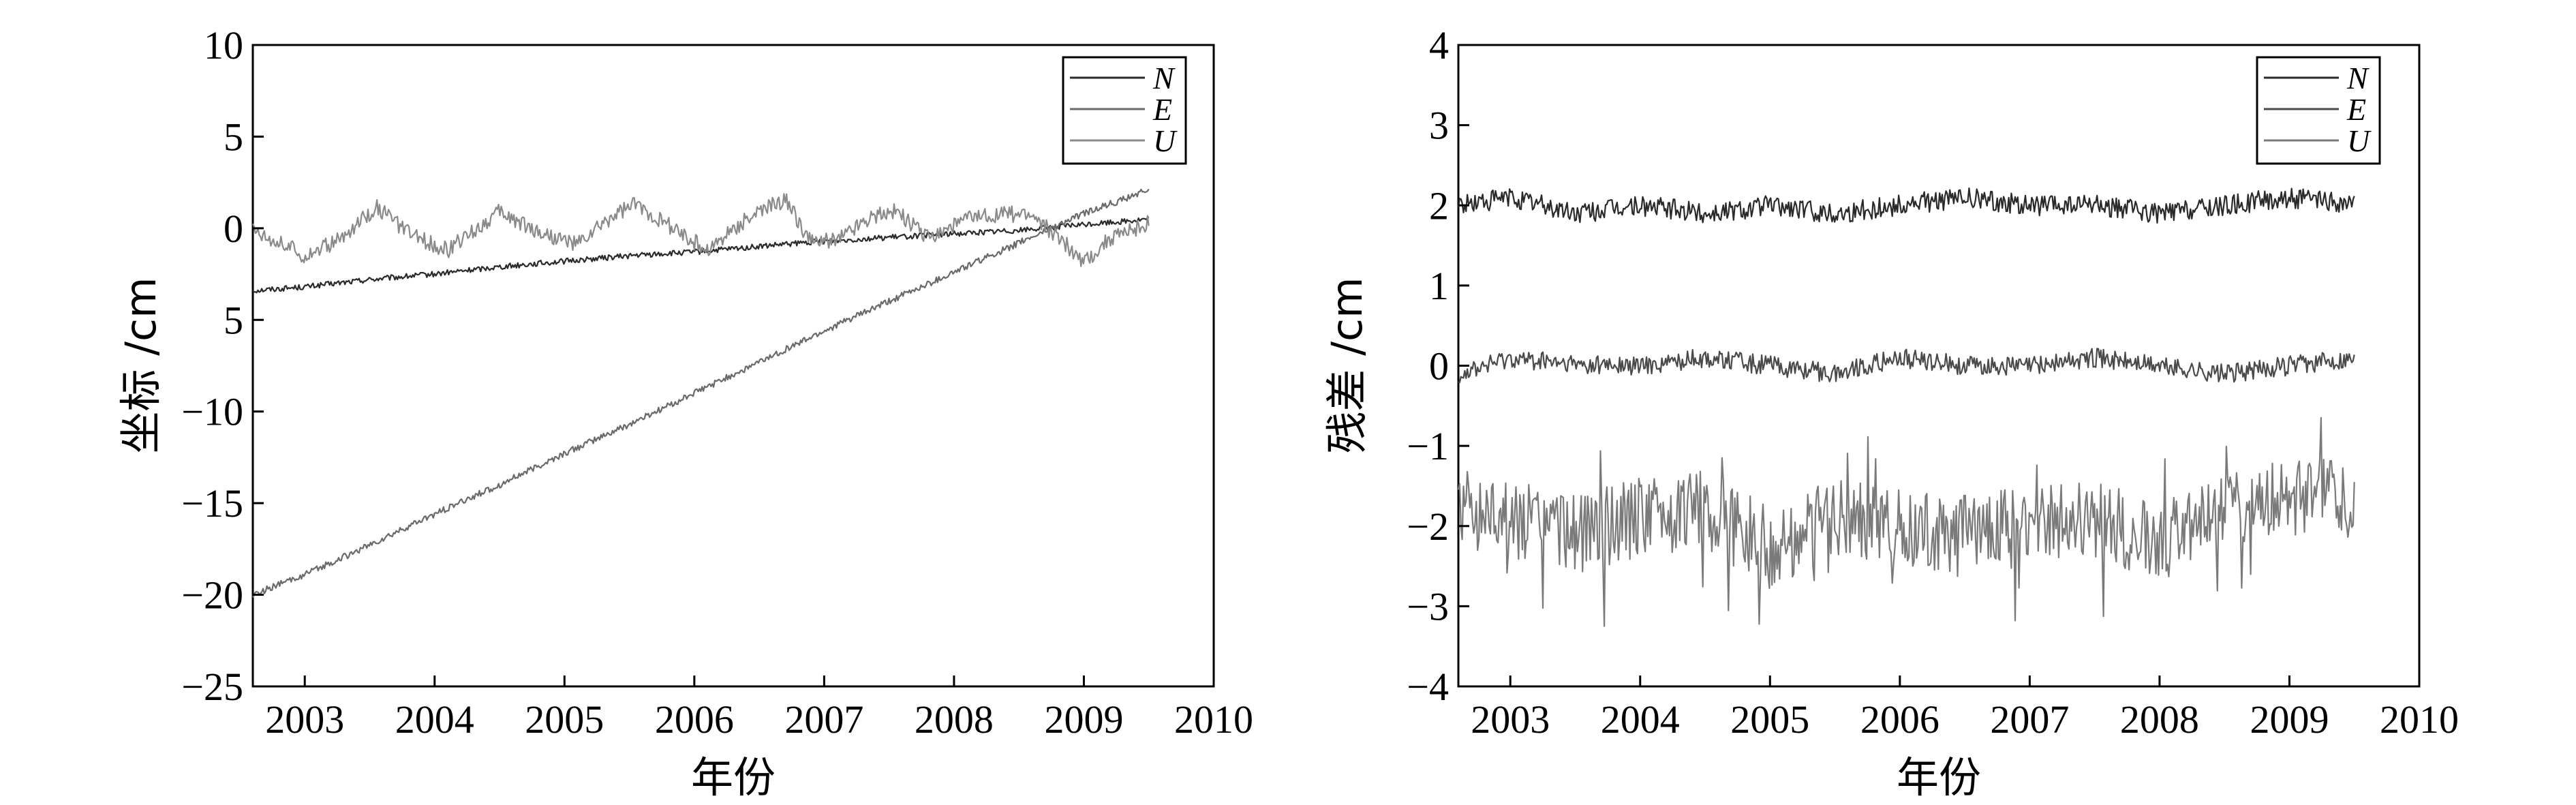 This screenshot has height=805, width=2576. What do you see at coordinates (1439, 286) in the screenshot?
I see `y-tick-label: 1` at bounding box center [1439, 286].